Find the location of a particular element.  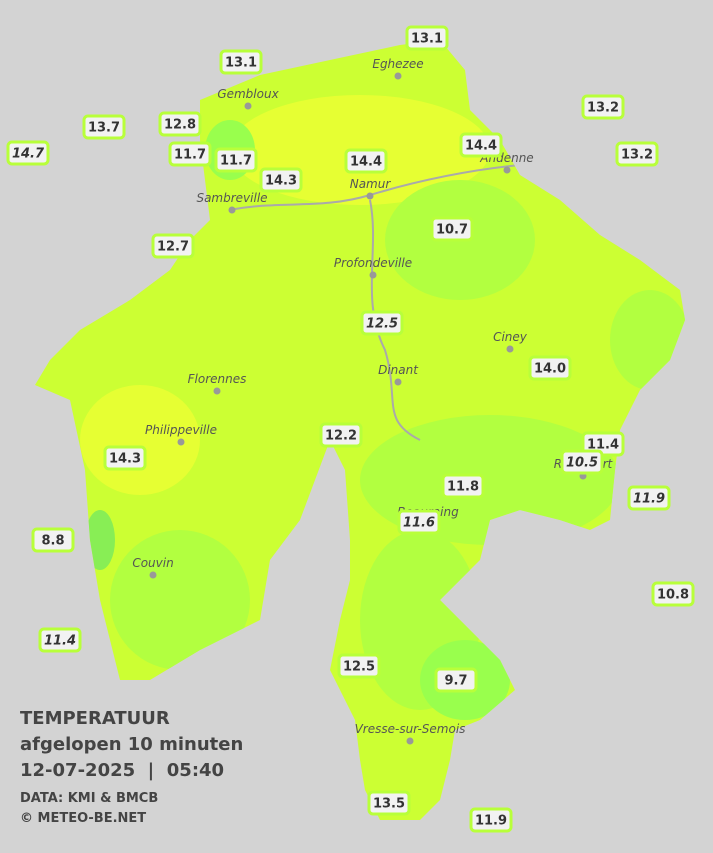

station-value: 13.5 is located at coordinates (389, 804).